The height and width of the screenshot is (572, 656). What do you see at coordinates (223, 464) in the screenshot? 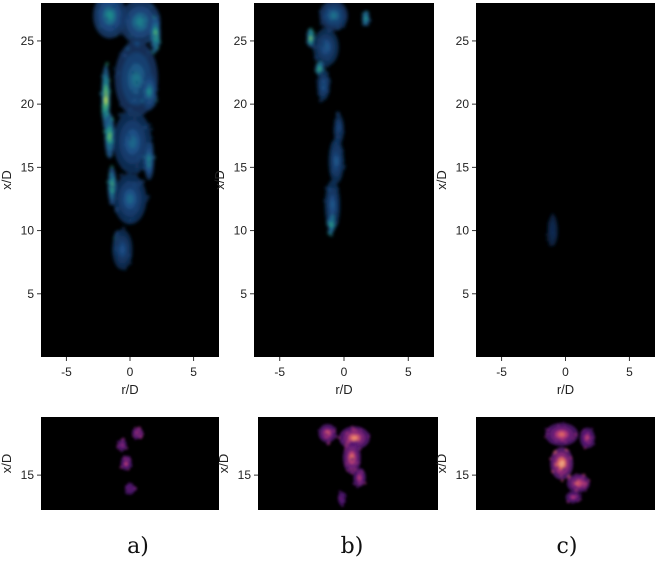
I see `y-axis-label: x/D` at bounding box center [223, 464].